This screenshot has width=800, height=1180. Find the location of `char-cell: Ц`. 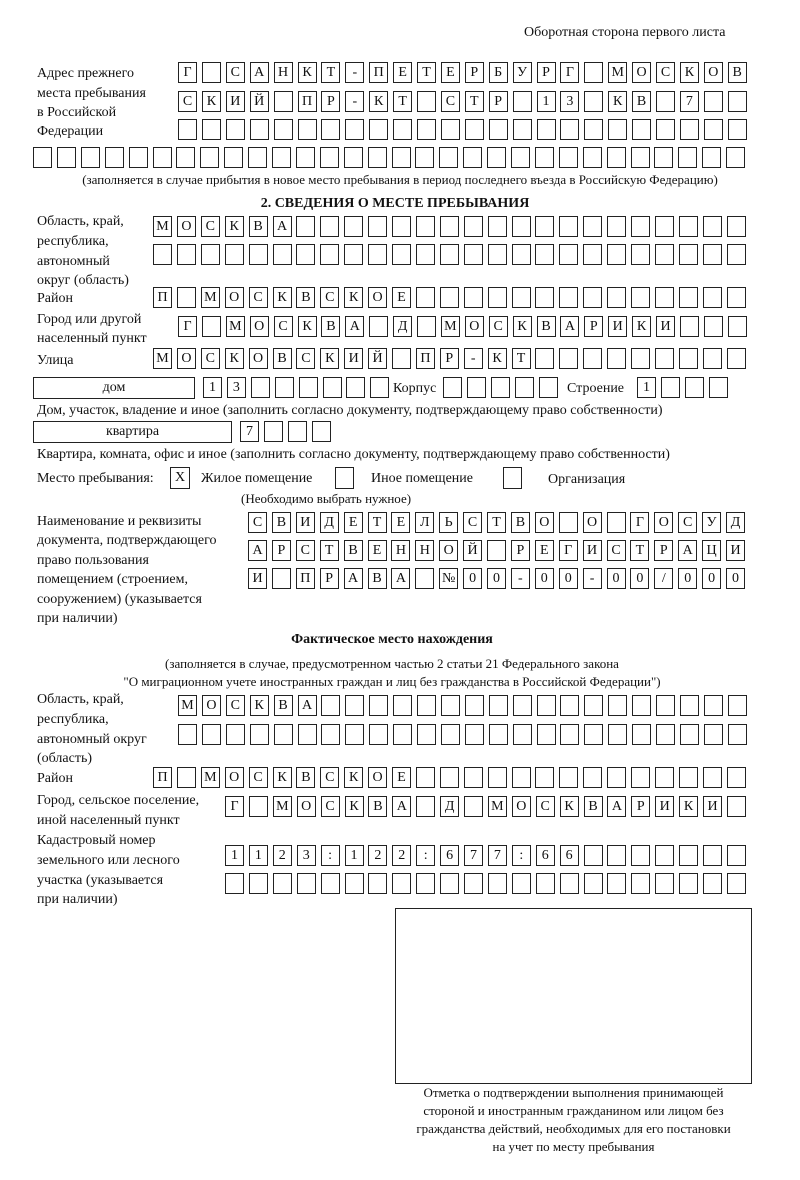

char-cell: Ц is located at coordinates (712, 550).